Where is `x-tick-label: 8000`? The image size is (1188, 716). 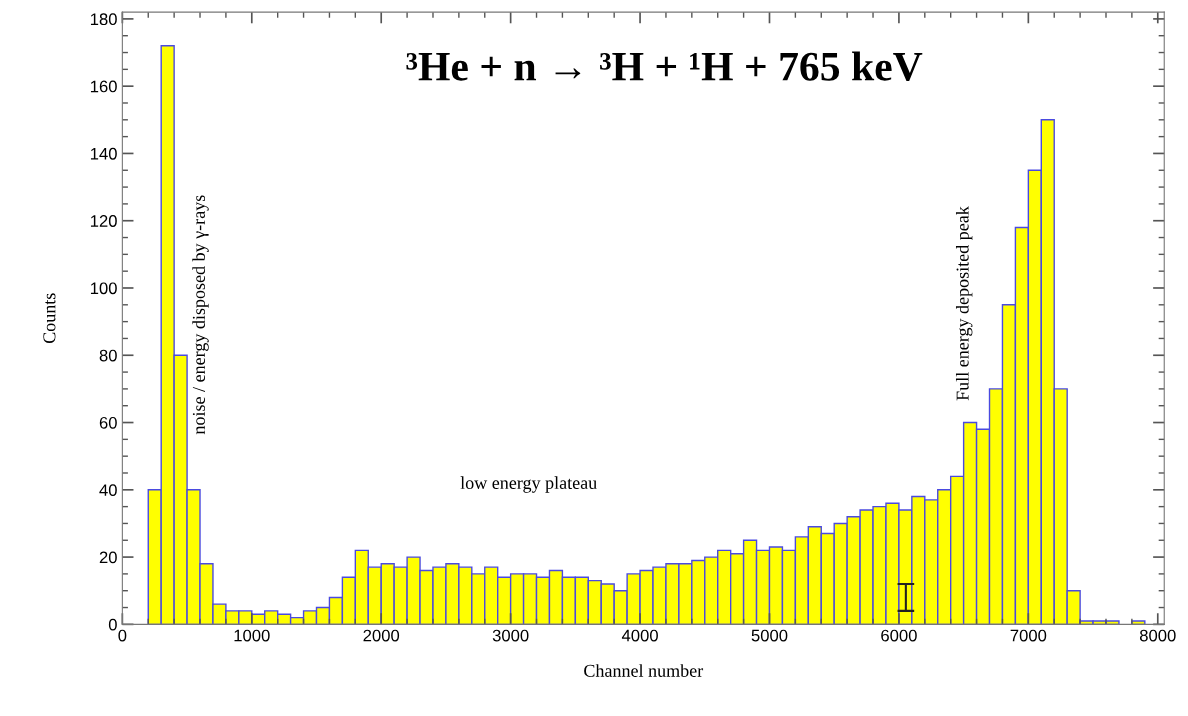 x-tick-label: 8000 is located at coordinates (1157, 635).